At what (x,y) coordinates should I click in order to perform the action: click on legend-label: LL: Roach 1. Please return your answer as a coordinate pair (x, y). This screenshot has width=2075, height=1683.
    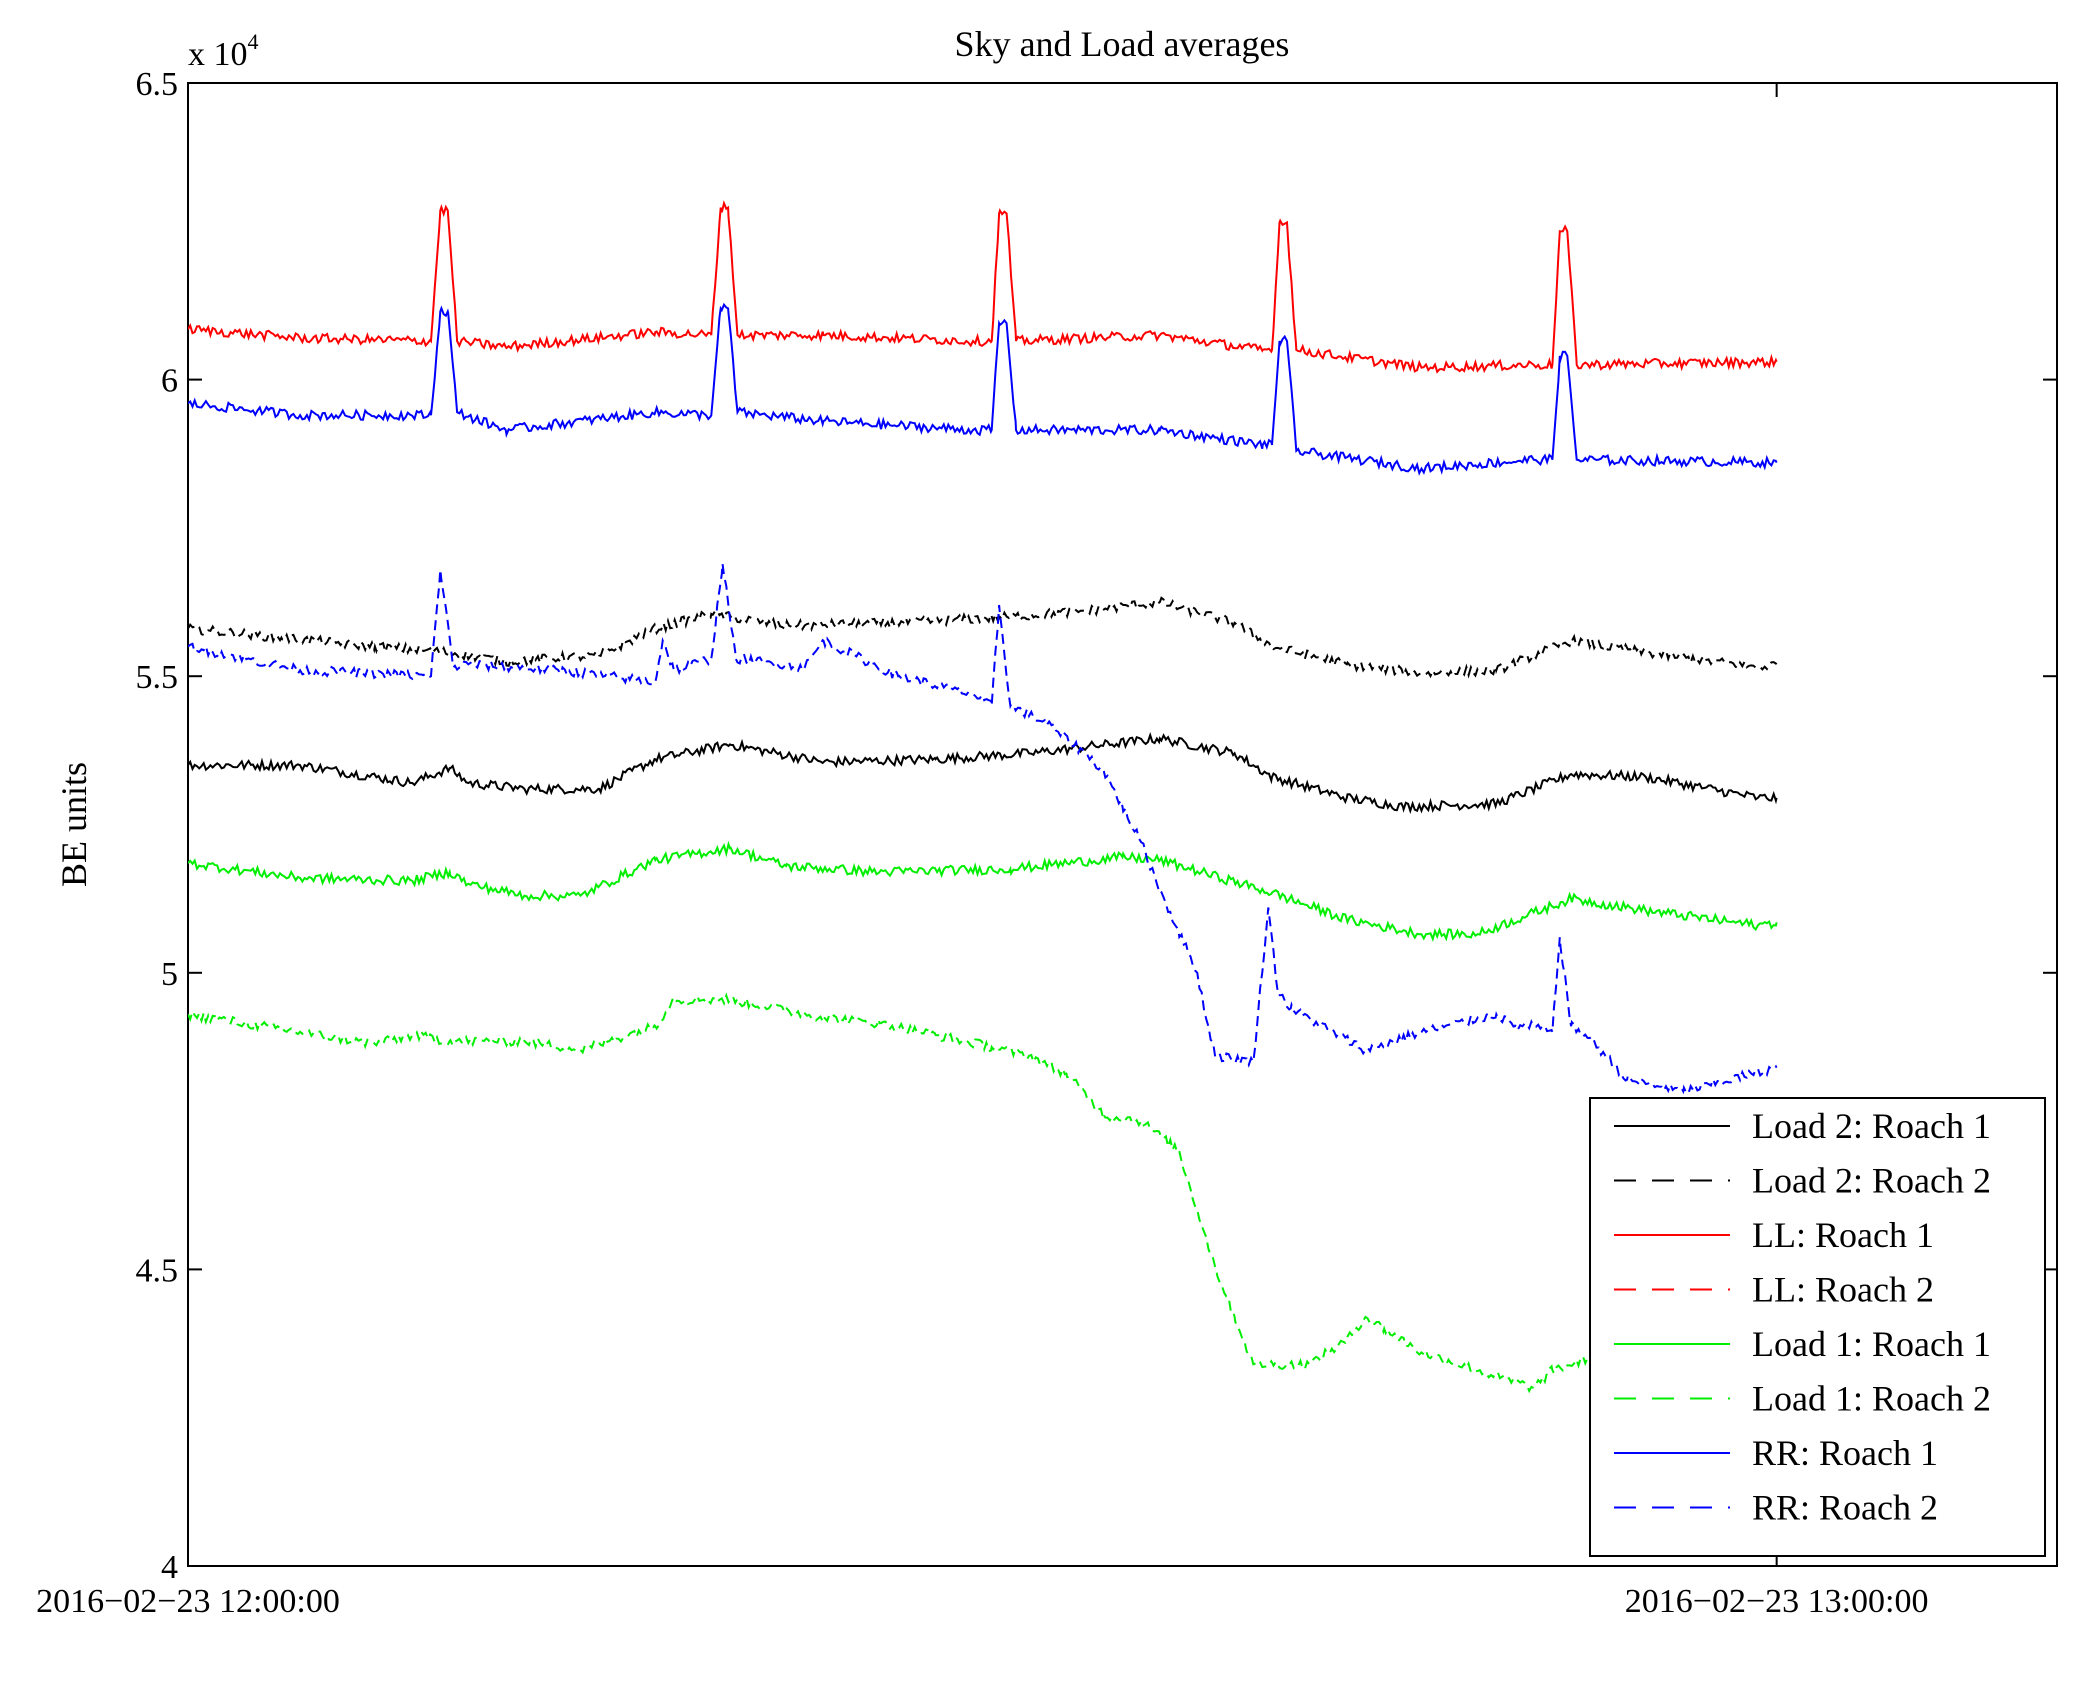
    Looking at the image, I should click on (1843, 1235).